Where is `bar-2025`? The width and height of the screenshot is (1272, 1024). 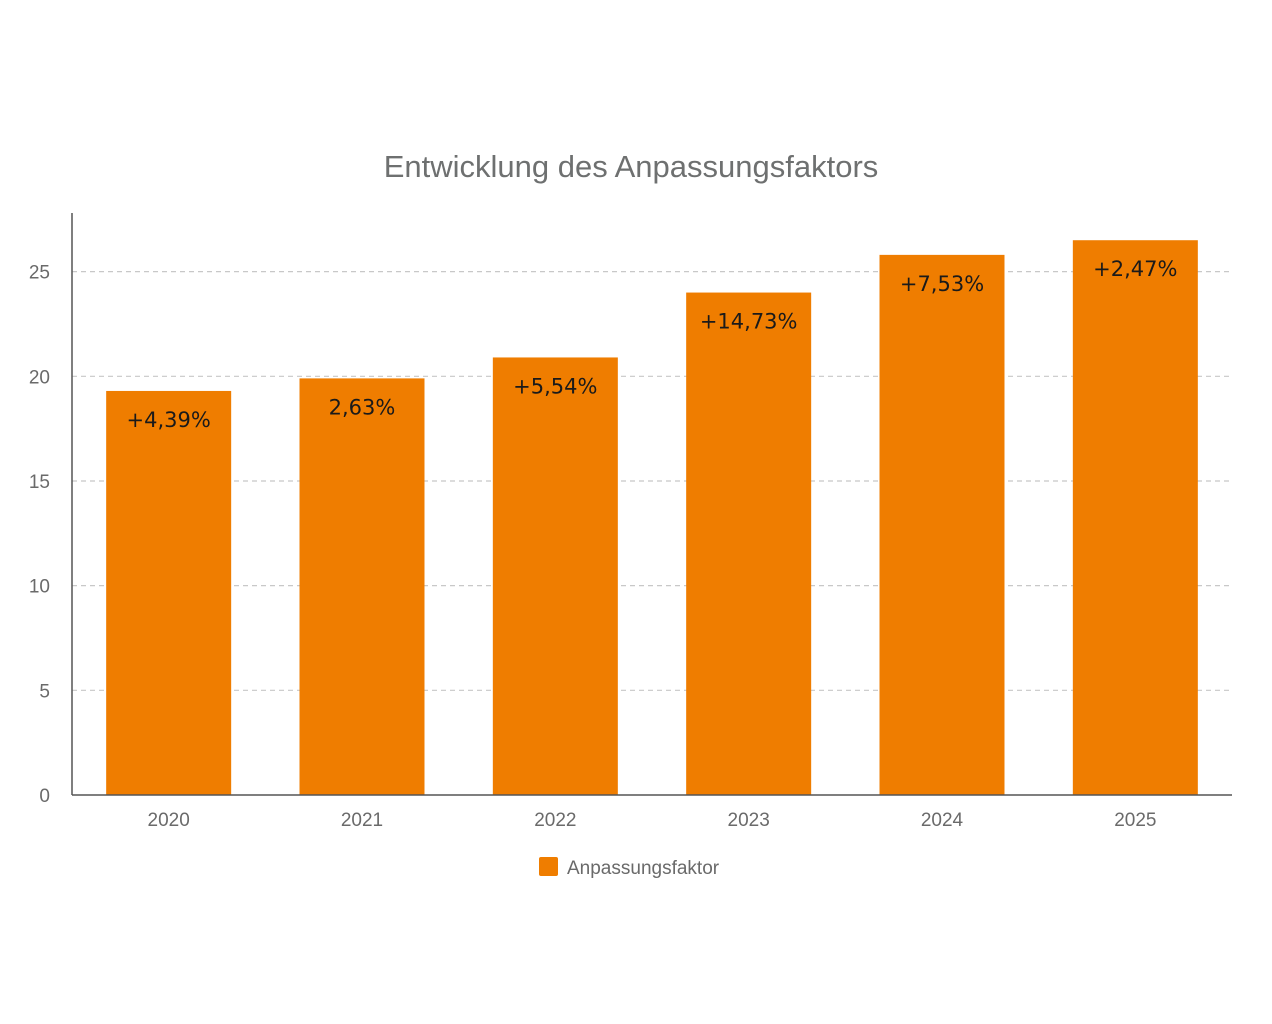
bar-2025 is located at coordinates (1135, 517).